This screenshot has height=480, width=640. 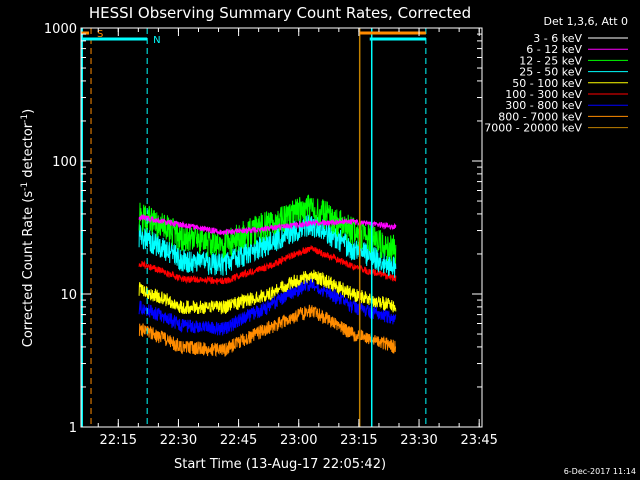 I want to click on flag-label-0: S, so click(x=100, y=34).